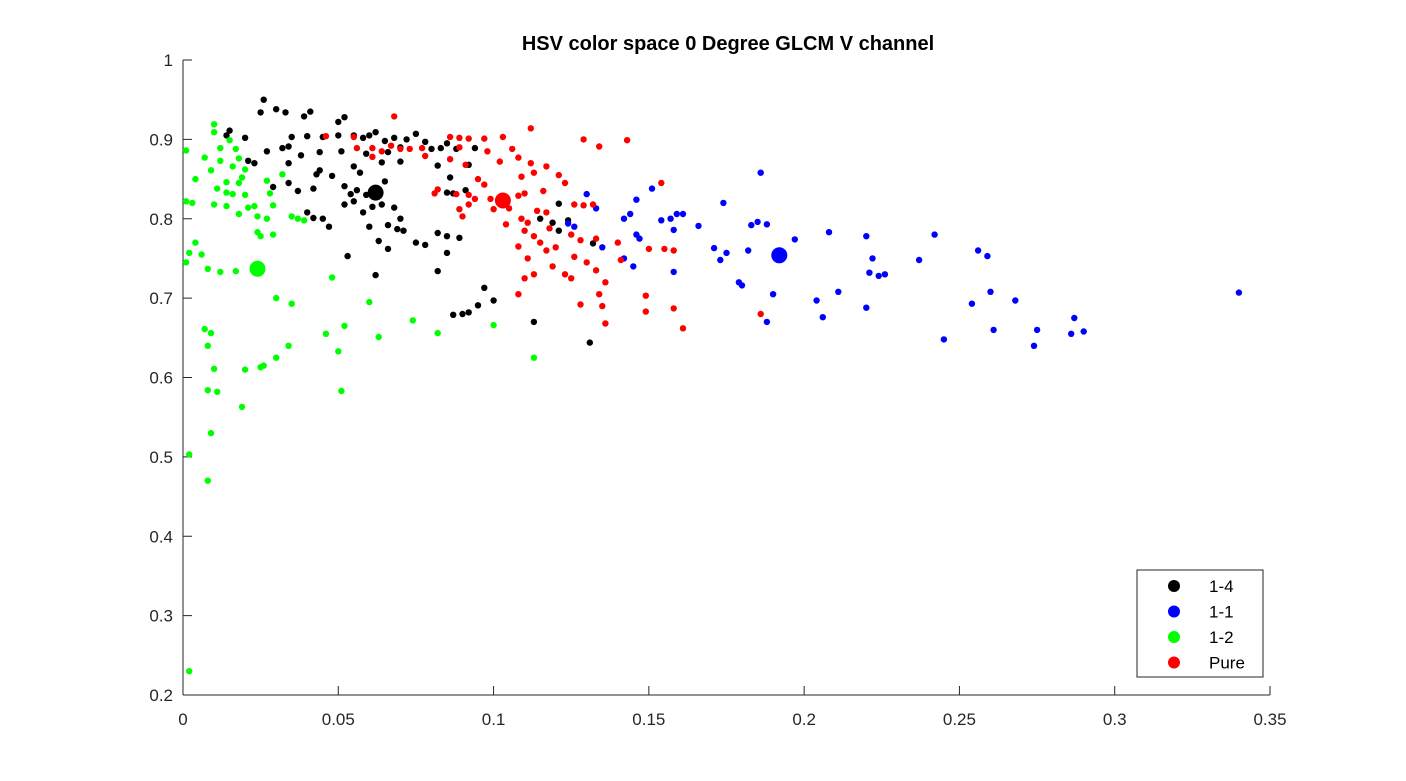  Describe the element at coordinates (168, 60) in the screenshot. I see `y-tick-label: 1` at that location.